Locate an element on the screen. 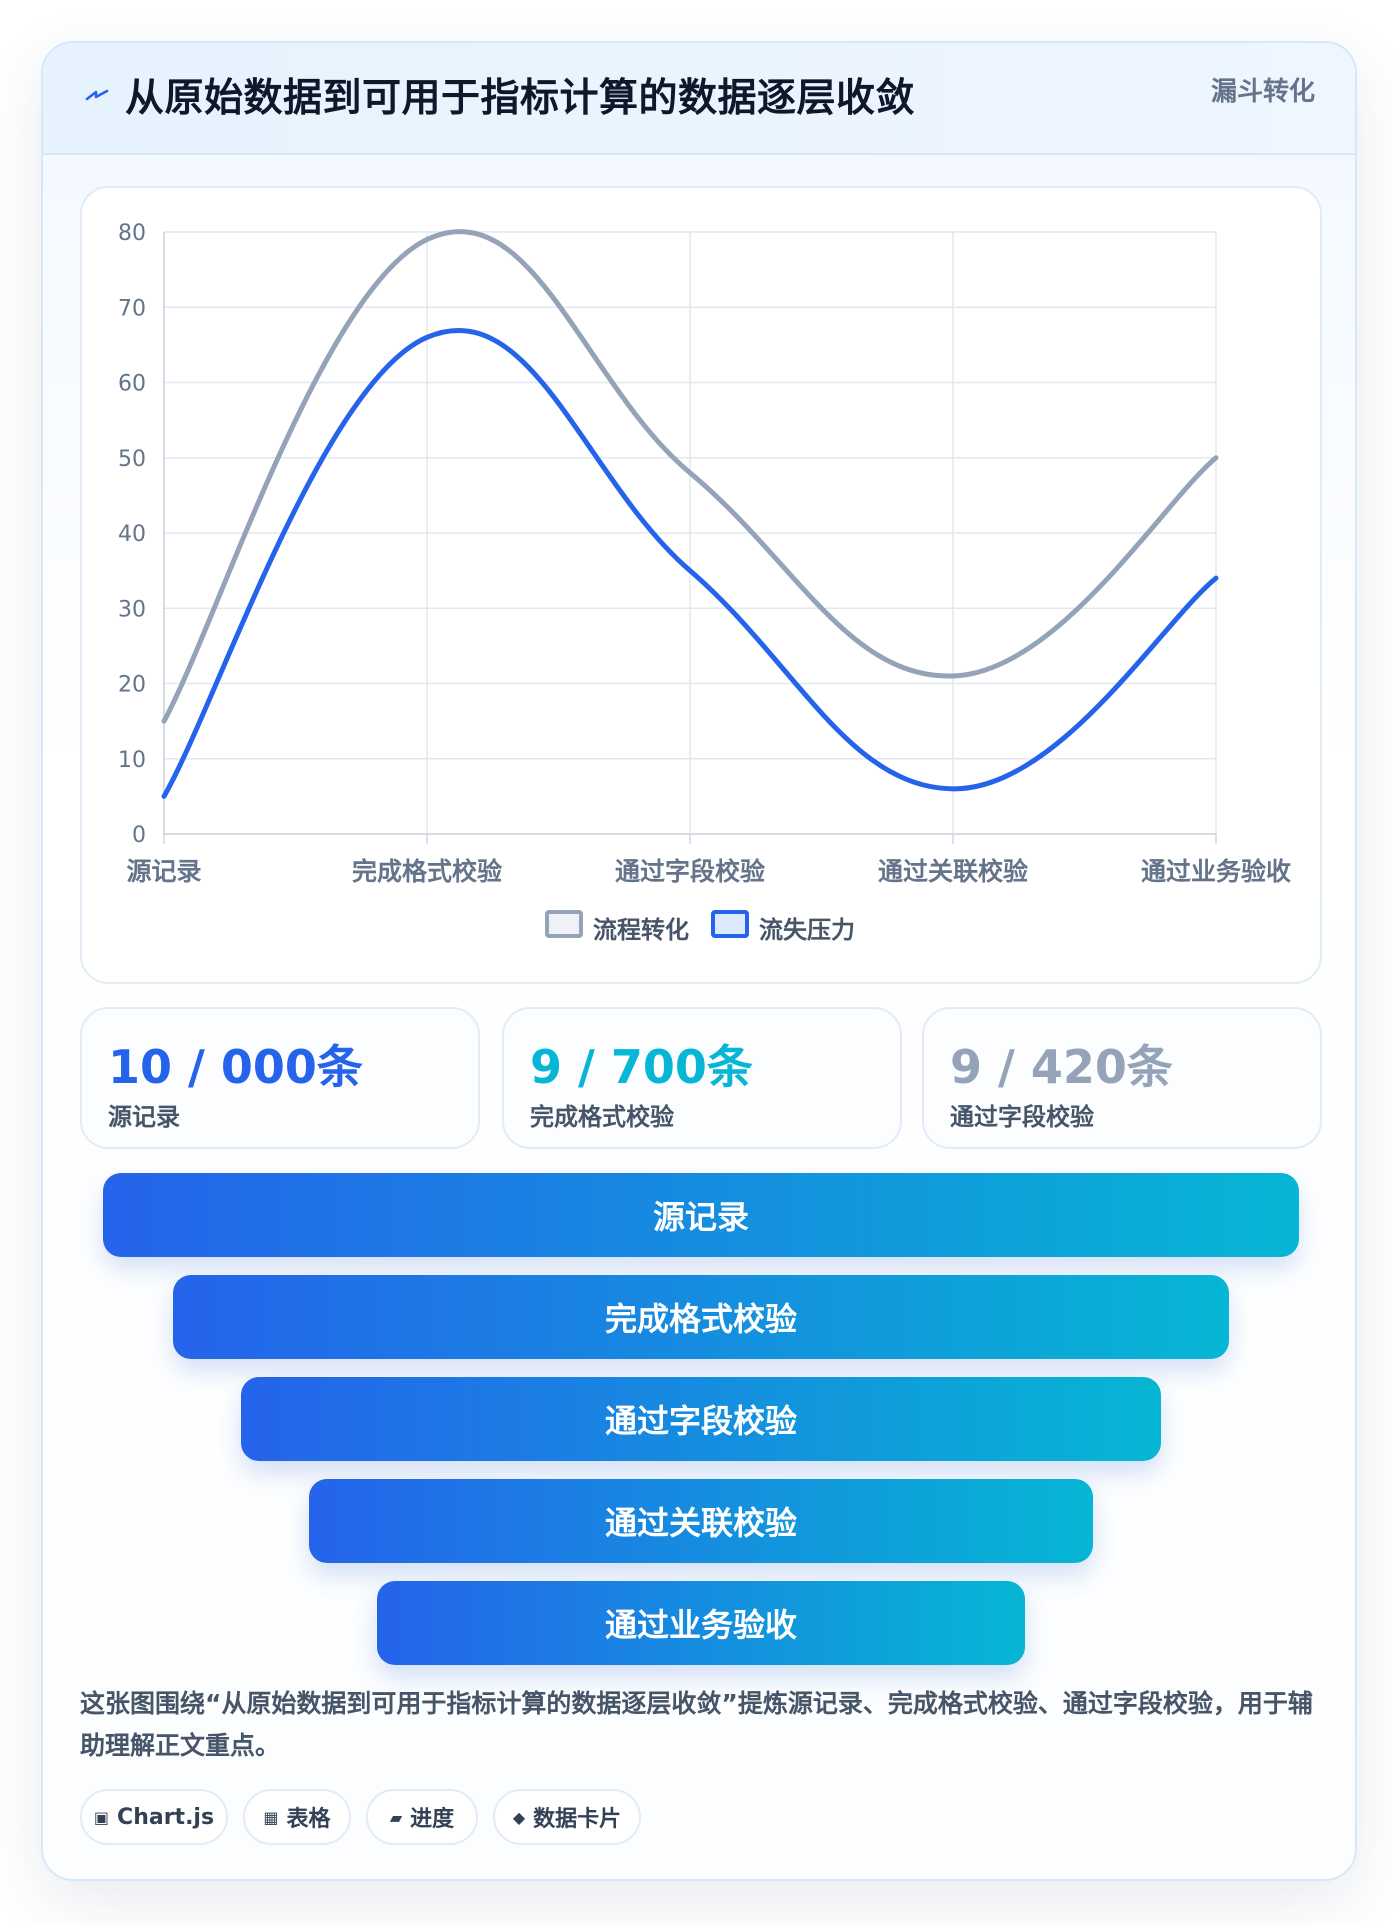  stat-label: 源记录 is located at coordinates (144, 1117).